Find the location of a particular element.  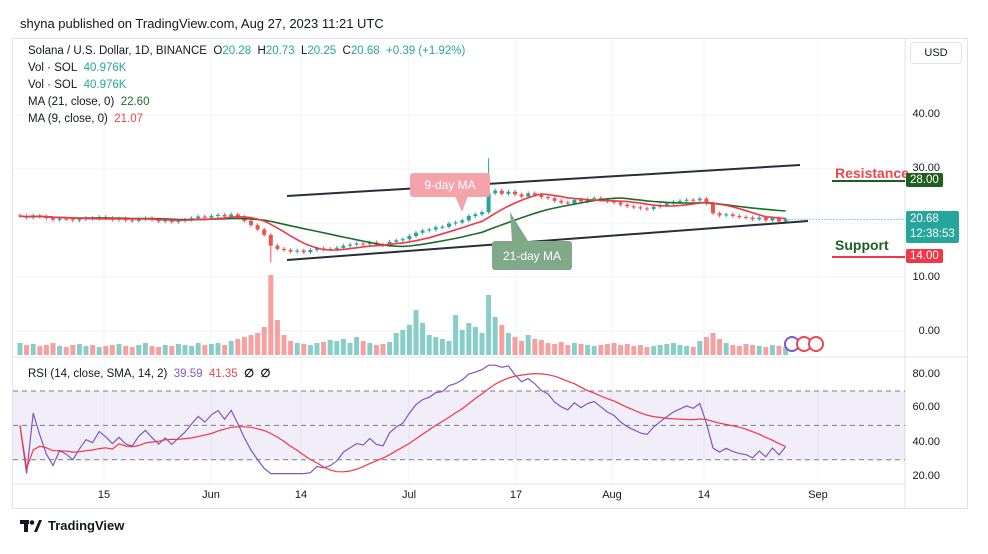

currency-button: USD is located at coordinates (936, 53).